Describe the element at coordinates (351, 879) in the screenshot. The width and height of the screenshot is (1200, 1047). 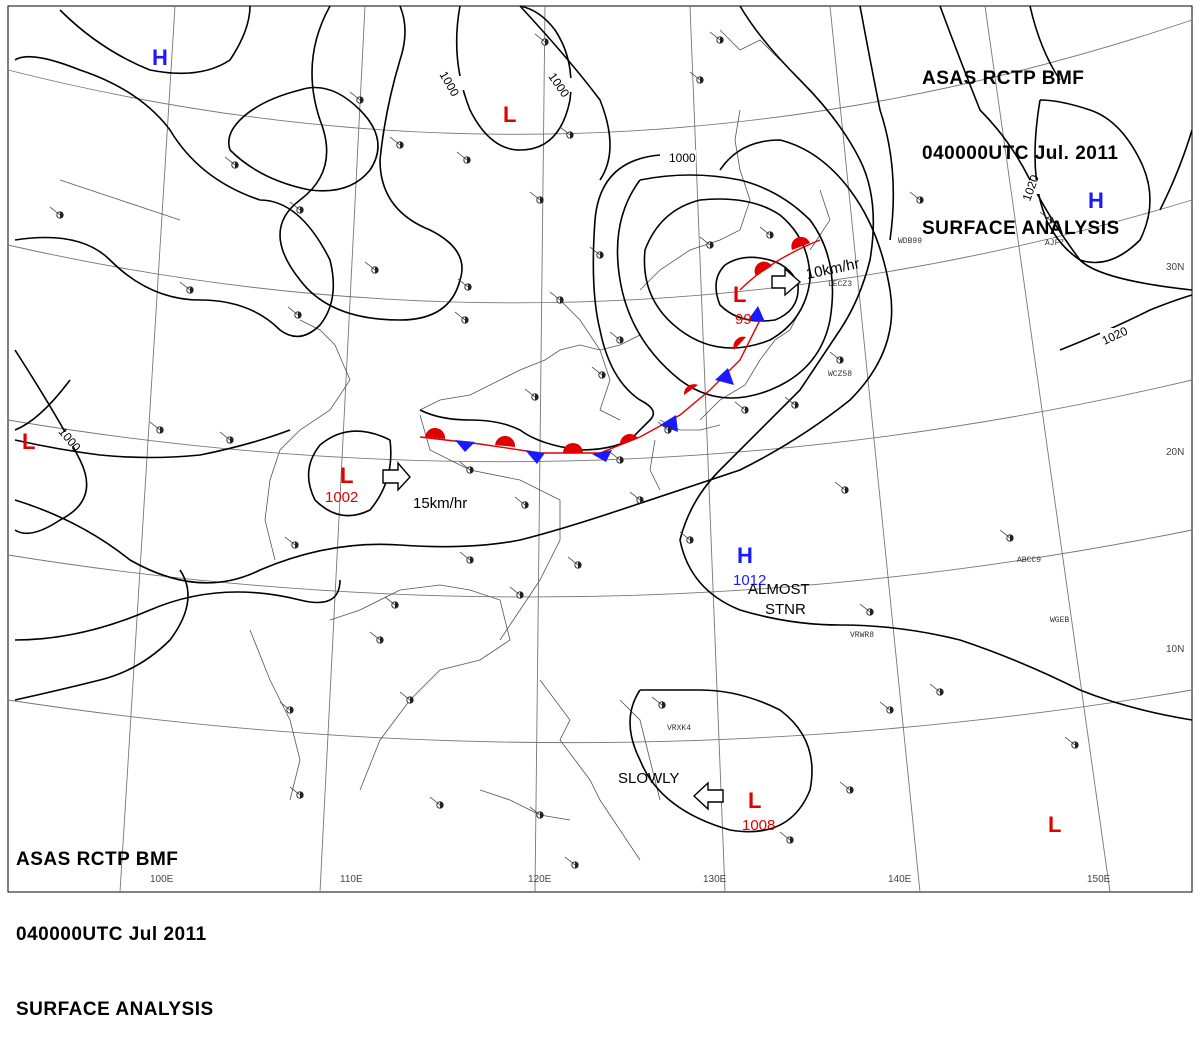
I see `lon-label-110e: 110E` at that location.